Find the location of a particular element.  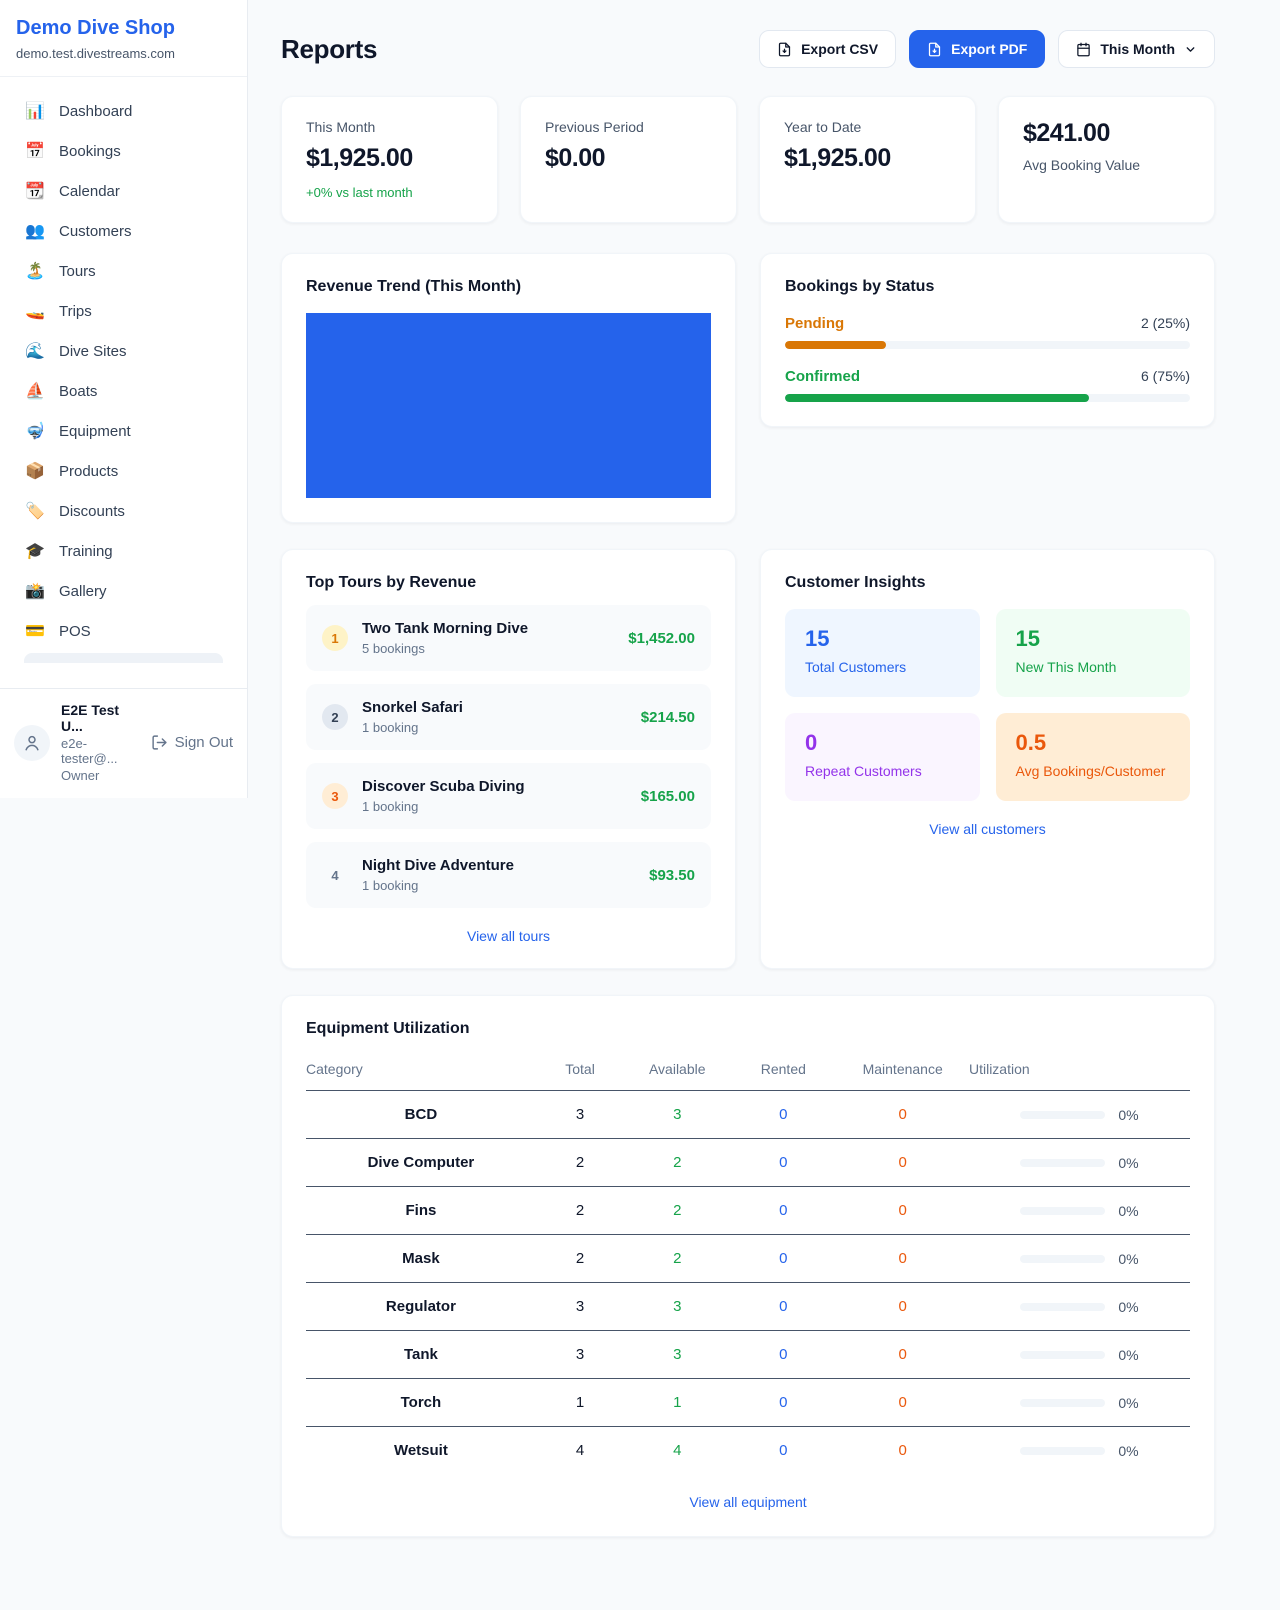

cell-available: 2 is located at coordinates (677, 1162).